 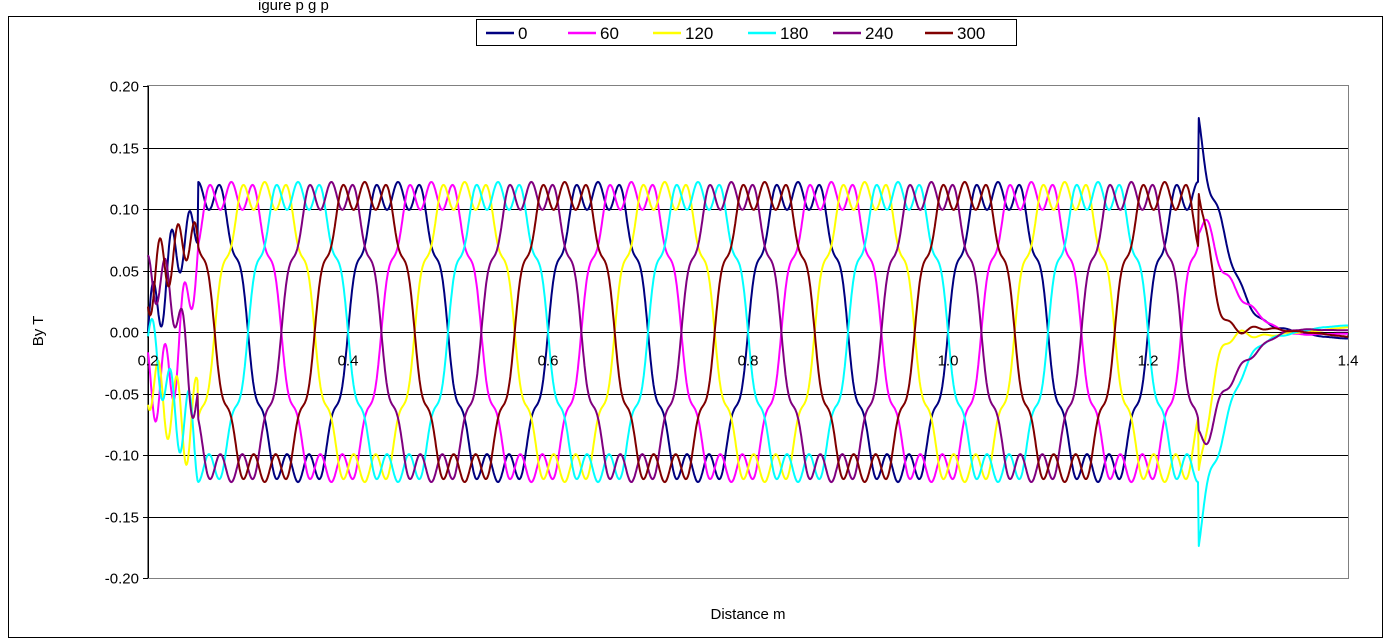 I want to click on y-tick-label: 0.05, so click(x=124, y=272).